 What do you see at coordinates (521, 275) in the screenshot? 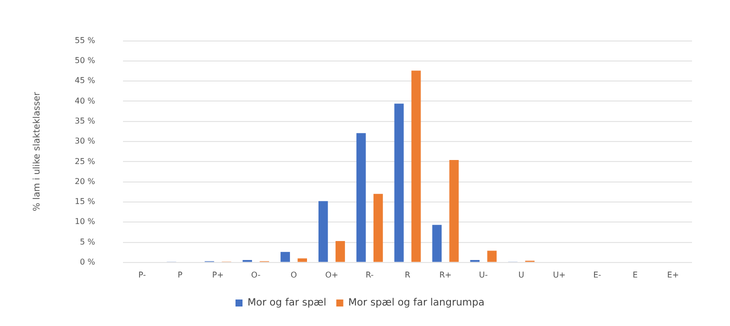
I see `x-tick-label: U` at bounding box center [521, 275].